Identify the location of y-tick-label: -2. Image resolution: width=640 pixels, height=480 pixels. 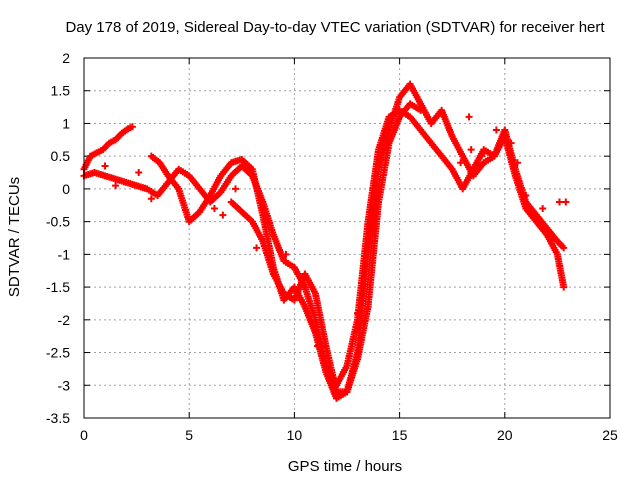
(64, 320).